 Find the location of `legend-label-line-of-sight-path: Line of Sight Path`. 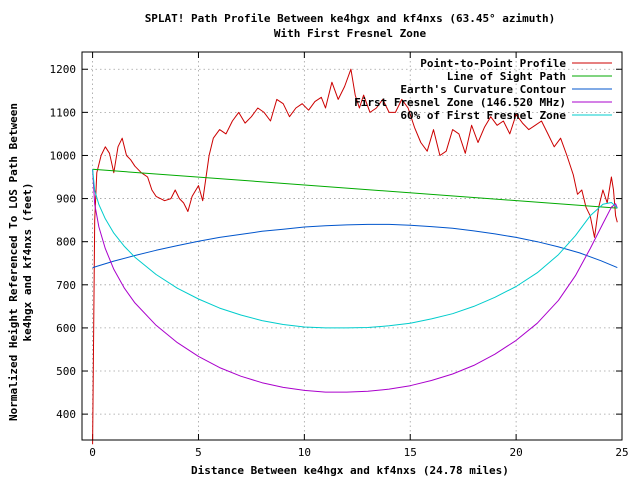

legend-label-line-of-sight-path: Line of Sight Path is located at coordinates (506, 76).